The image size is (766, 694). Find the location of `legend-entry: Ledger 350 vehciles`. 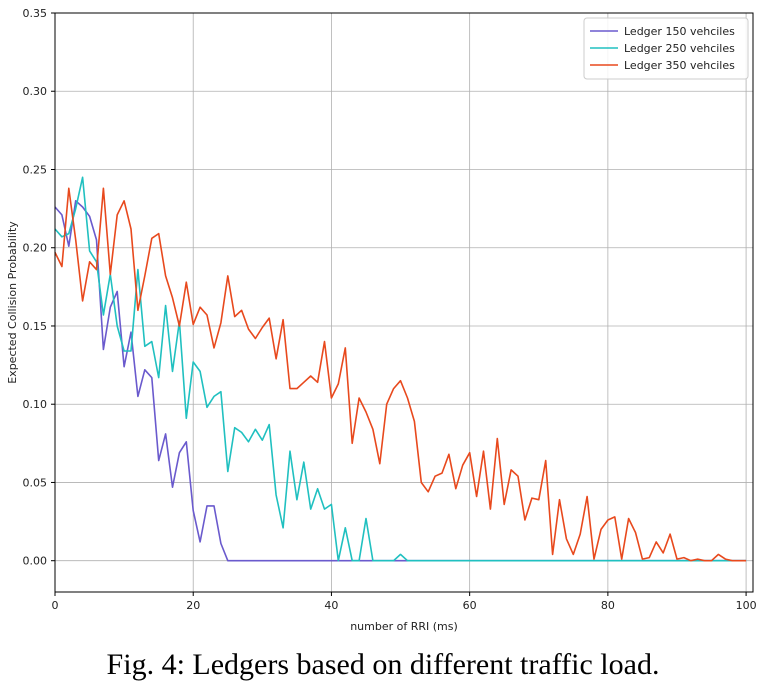

legend-entry: Ledger 350 vehciles is located at coordinates (679, 65).